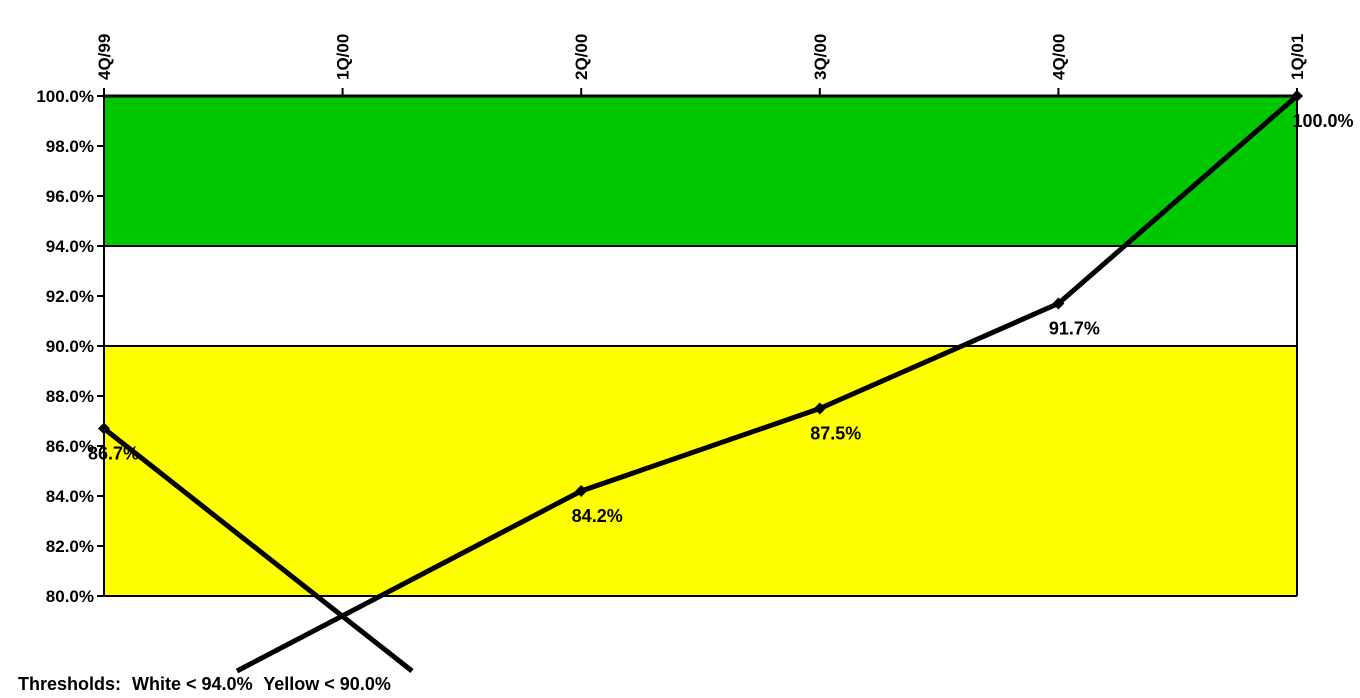 This screenshot has height=698, width=1360. I want to click on thresholds-footer: Thresholds: White < 94.0% Yellow < 90.0%, so click(207, 684).